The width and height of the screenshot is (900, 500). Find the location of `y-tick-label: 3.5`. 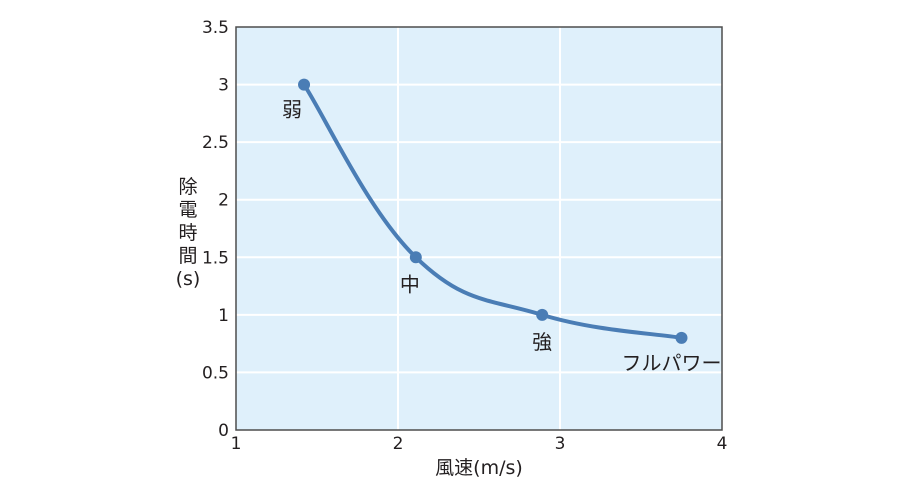

y-tick-label: 3.5 is located at coordinates (215, 28).